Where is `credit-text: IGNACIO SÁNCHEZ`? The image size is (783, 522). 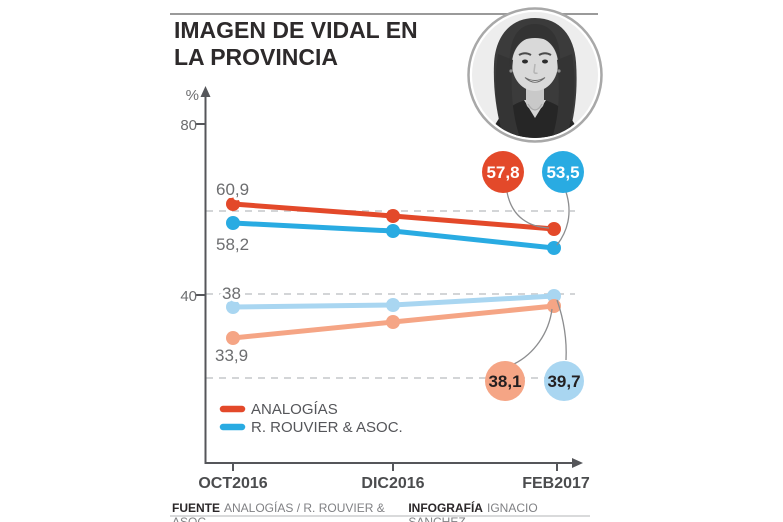 credit-text: IGNACIO SÁNCHEZ is located at coordinates (473, 511).